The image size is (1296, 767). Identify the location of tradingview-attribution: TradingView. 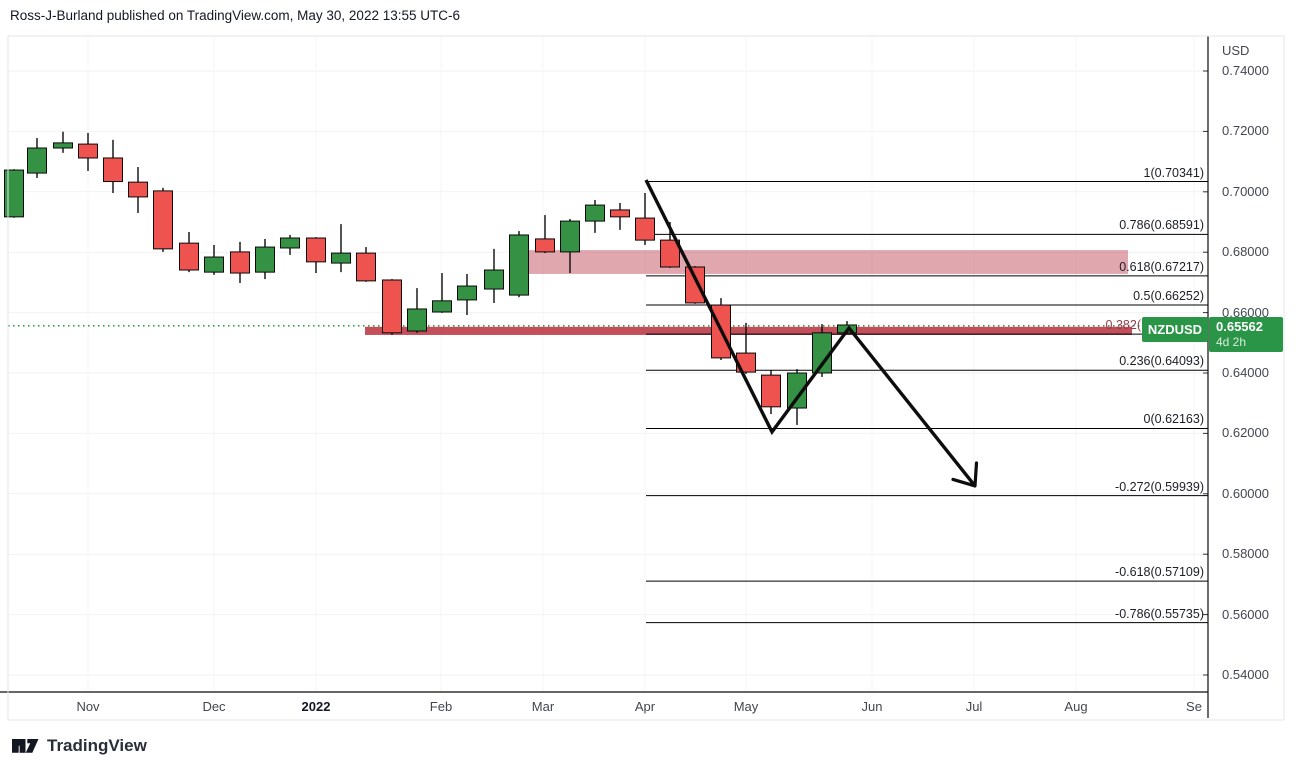
(79, 746).